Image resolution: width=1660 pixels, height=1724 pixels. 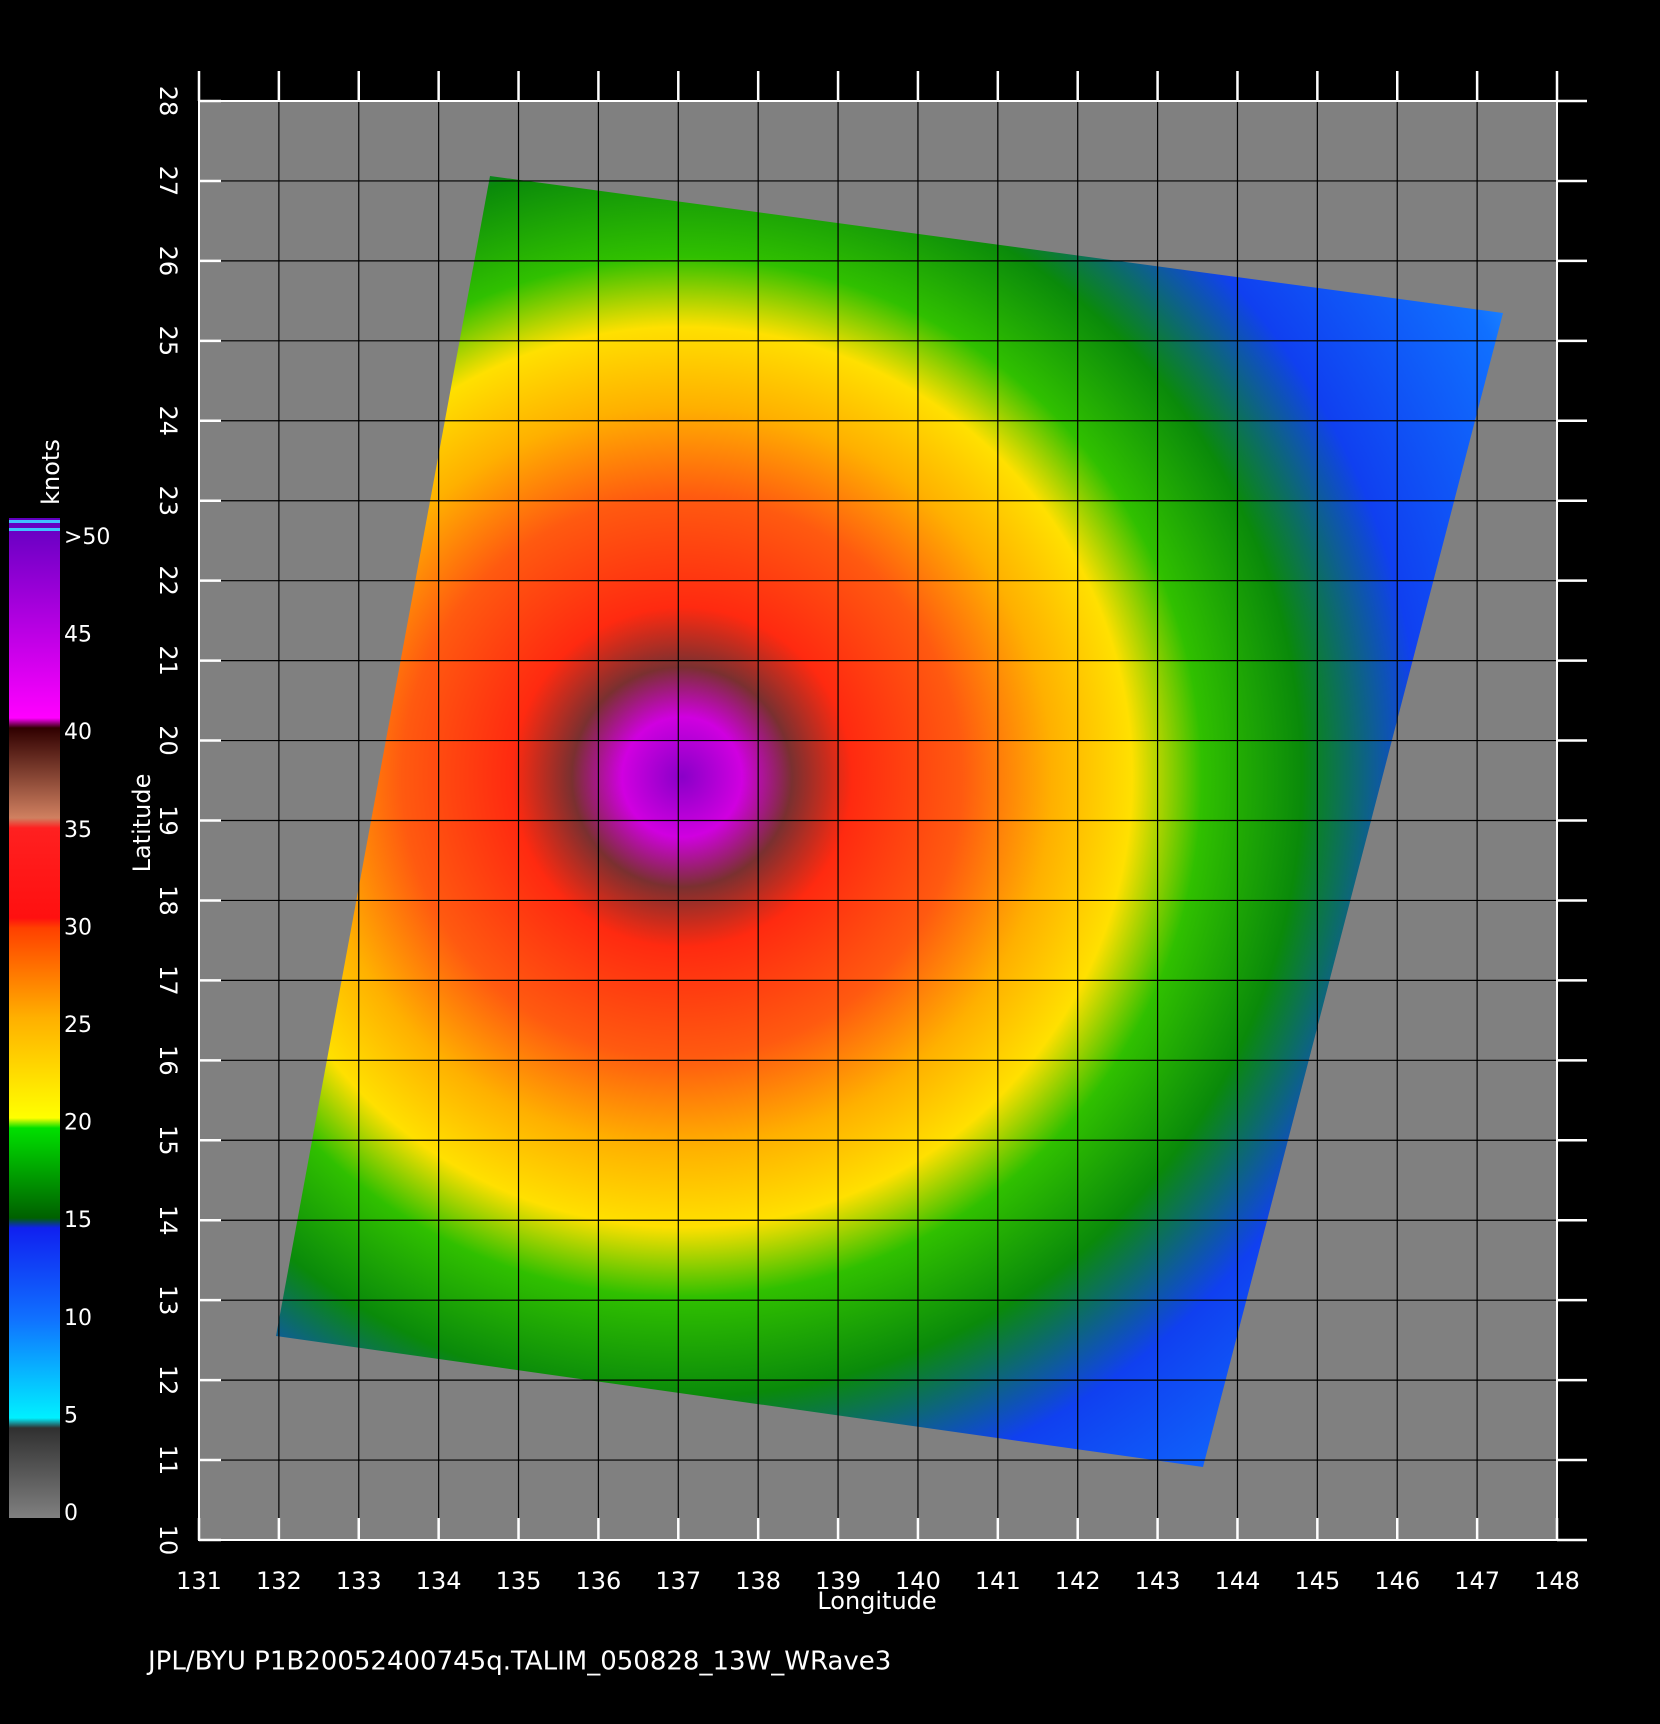 What do you see at coordinates (998, 1581) in the screenshot?
I see `x-tick-label: 141` at bounding box center [998, 1581].